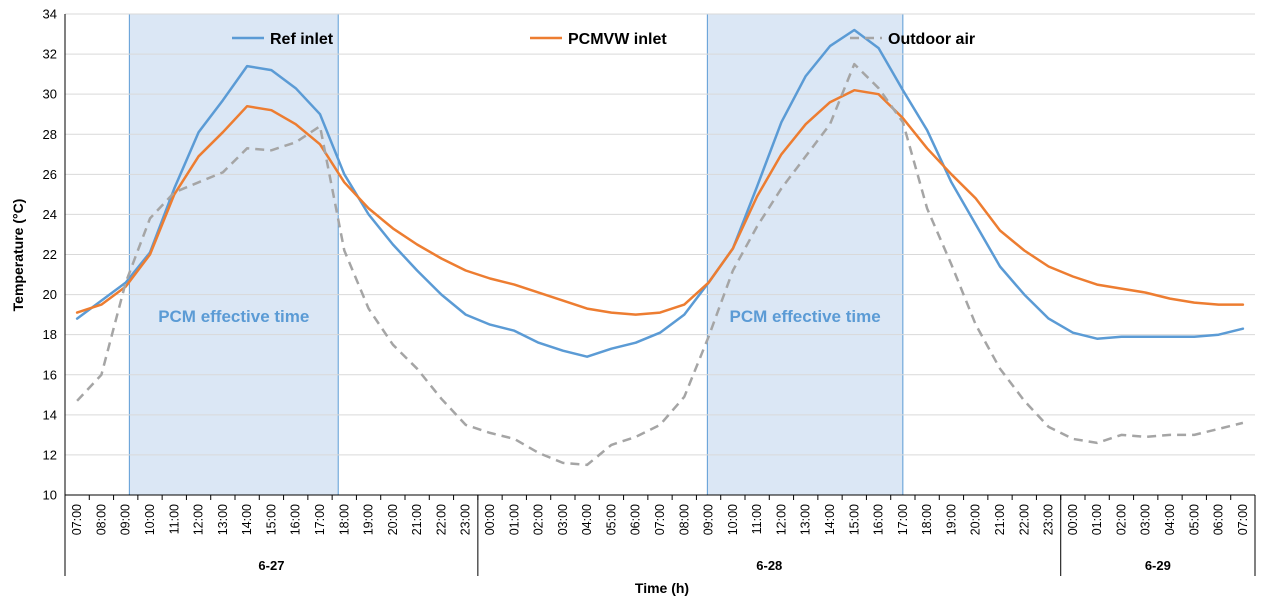 Image resolution: width=1261 pixels, height=600 pixels. Describe the element at coordinates (50, 134) in the screenshot. I see `y-tick-label: 28` at that location.